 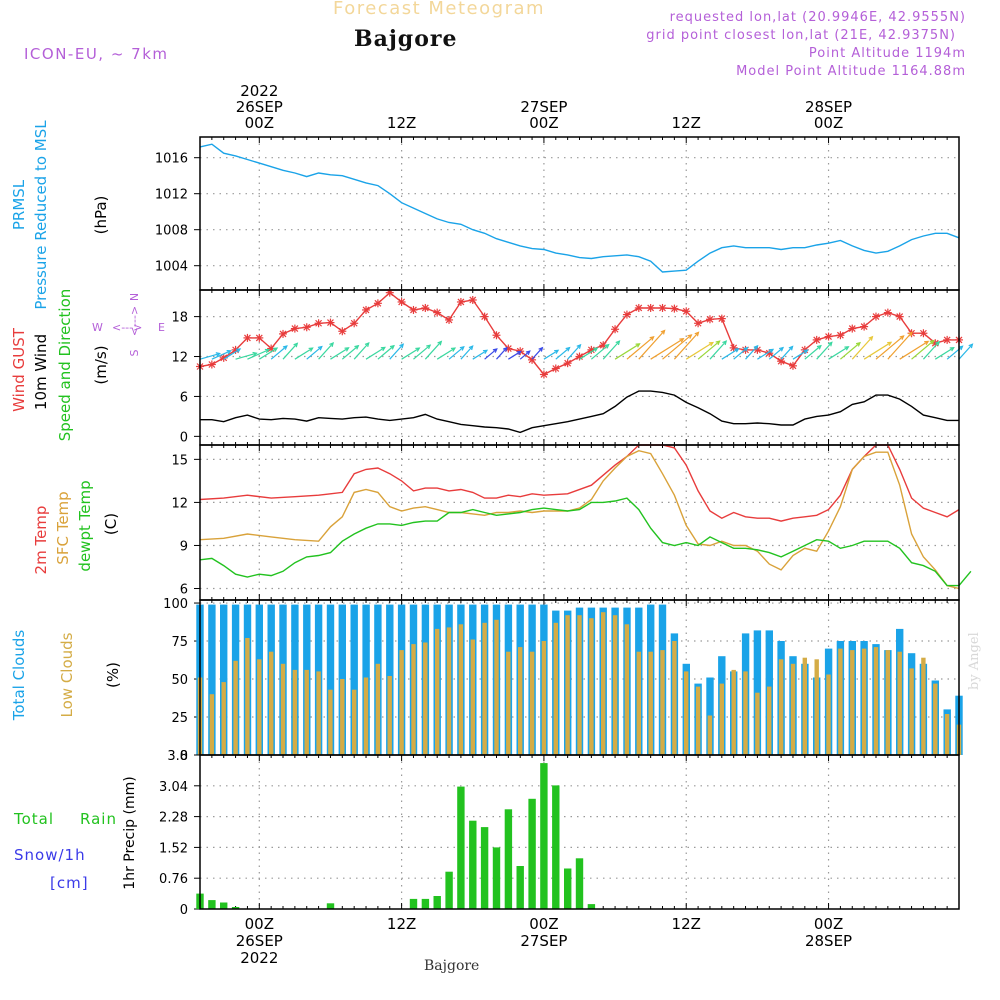 What do you see at coordinates (19, 676) in the screenshot?
I see `total-clouds-label: Total Clouds` at bounding box center [19, 676].